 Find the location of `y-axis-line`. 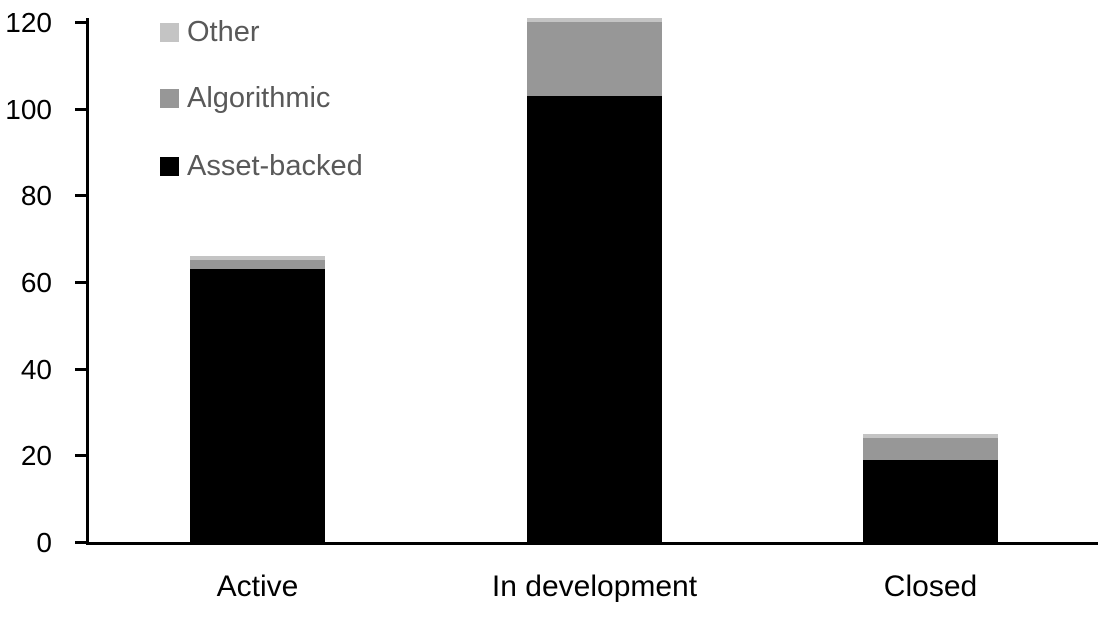

y-axis-line is located at coordinates (87, 281).